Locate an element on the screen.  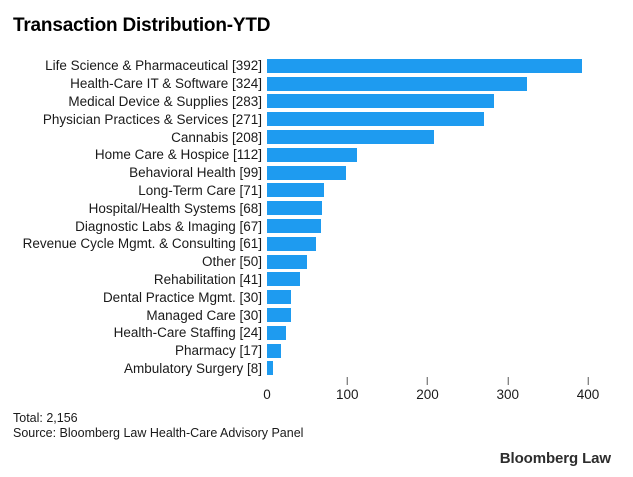
category-label: Long-Term Care [71] is located at coordinates (200, 190).